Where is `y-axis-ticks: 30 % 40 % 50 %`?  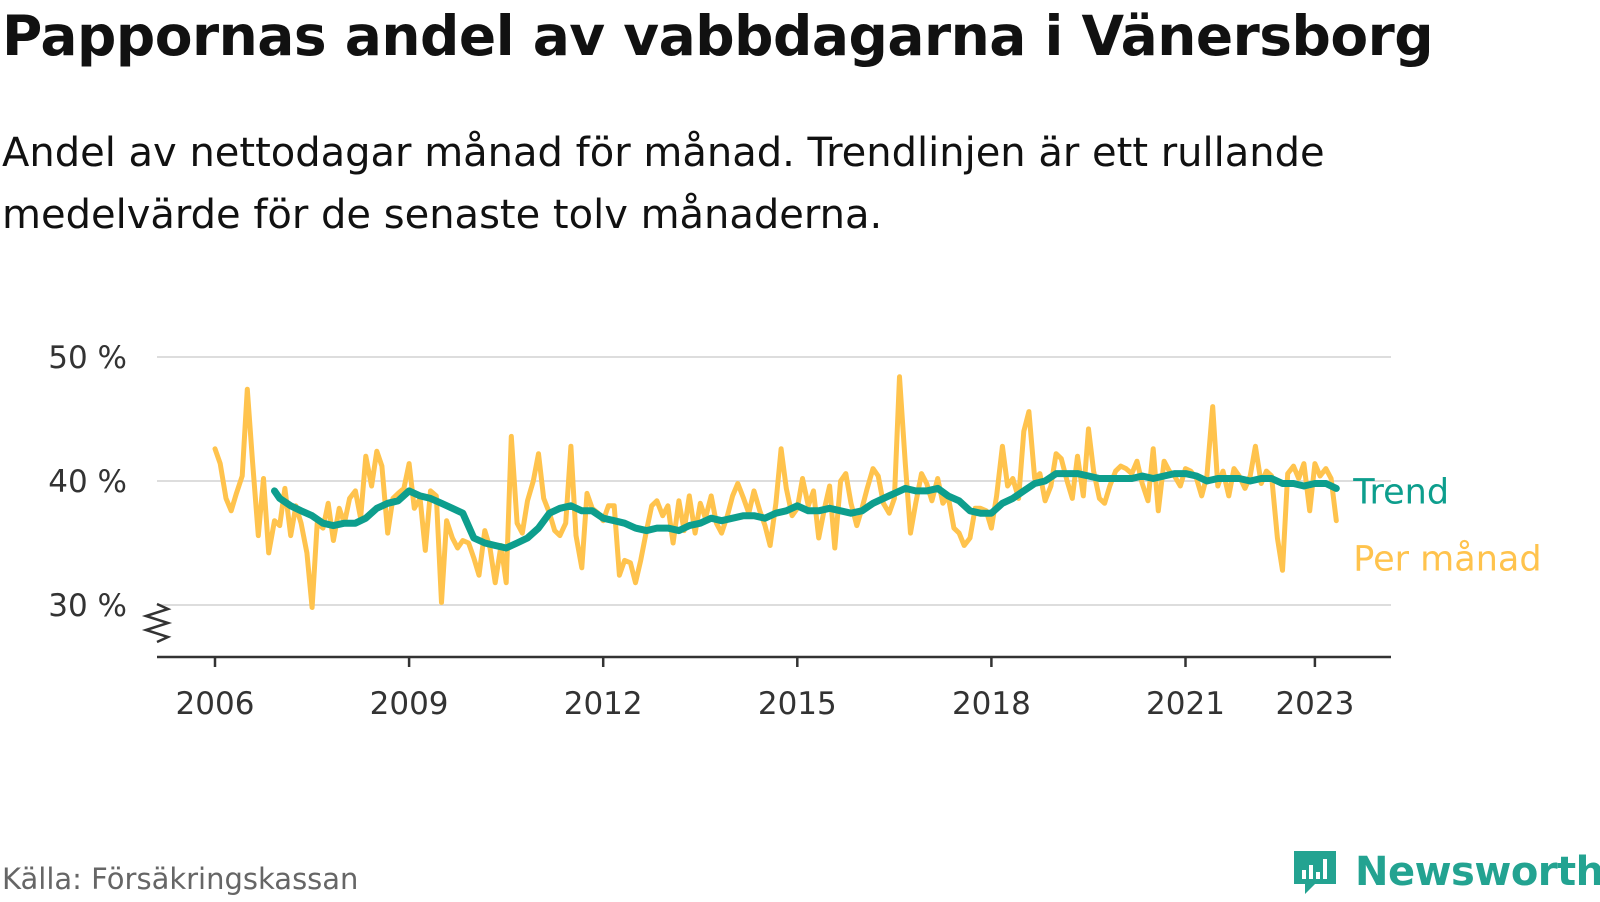 y-axis-ticks: 30 % 40 % 50 % is located at coordinates (87, 482).